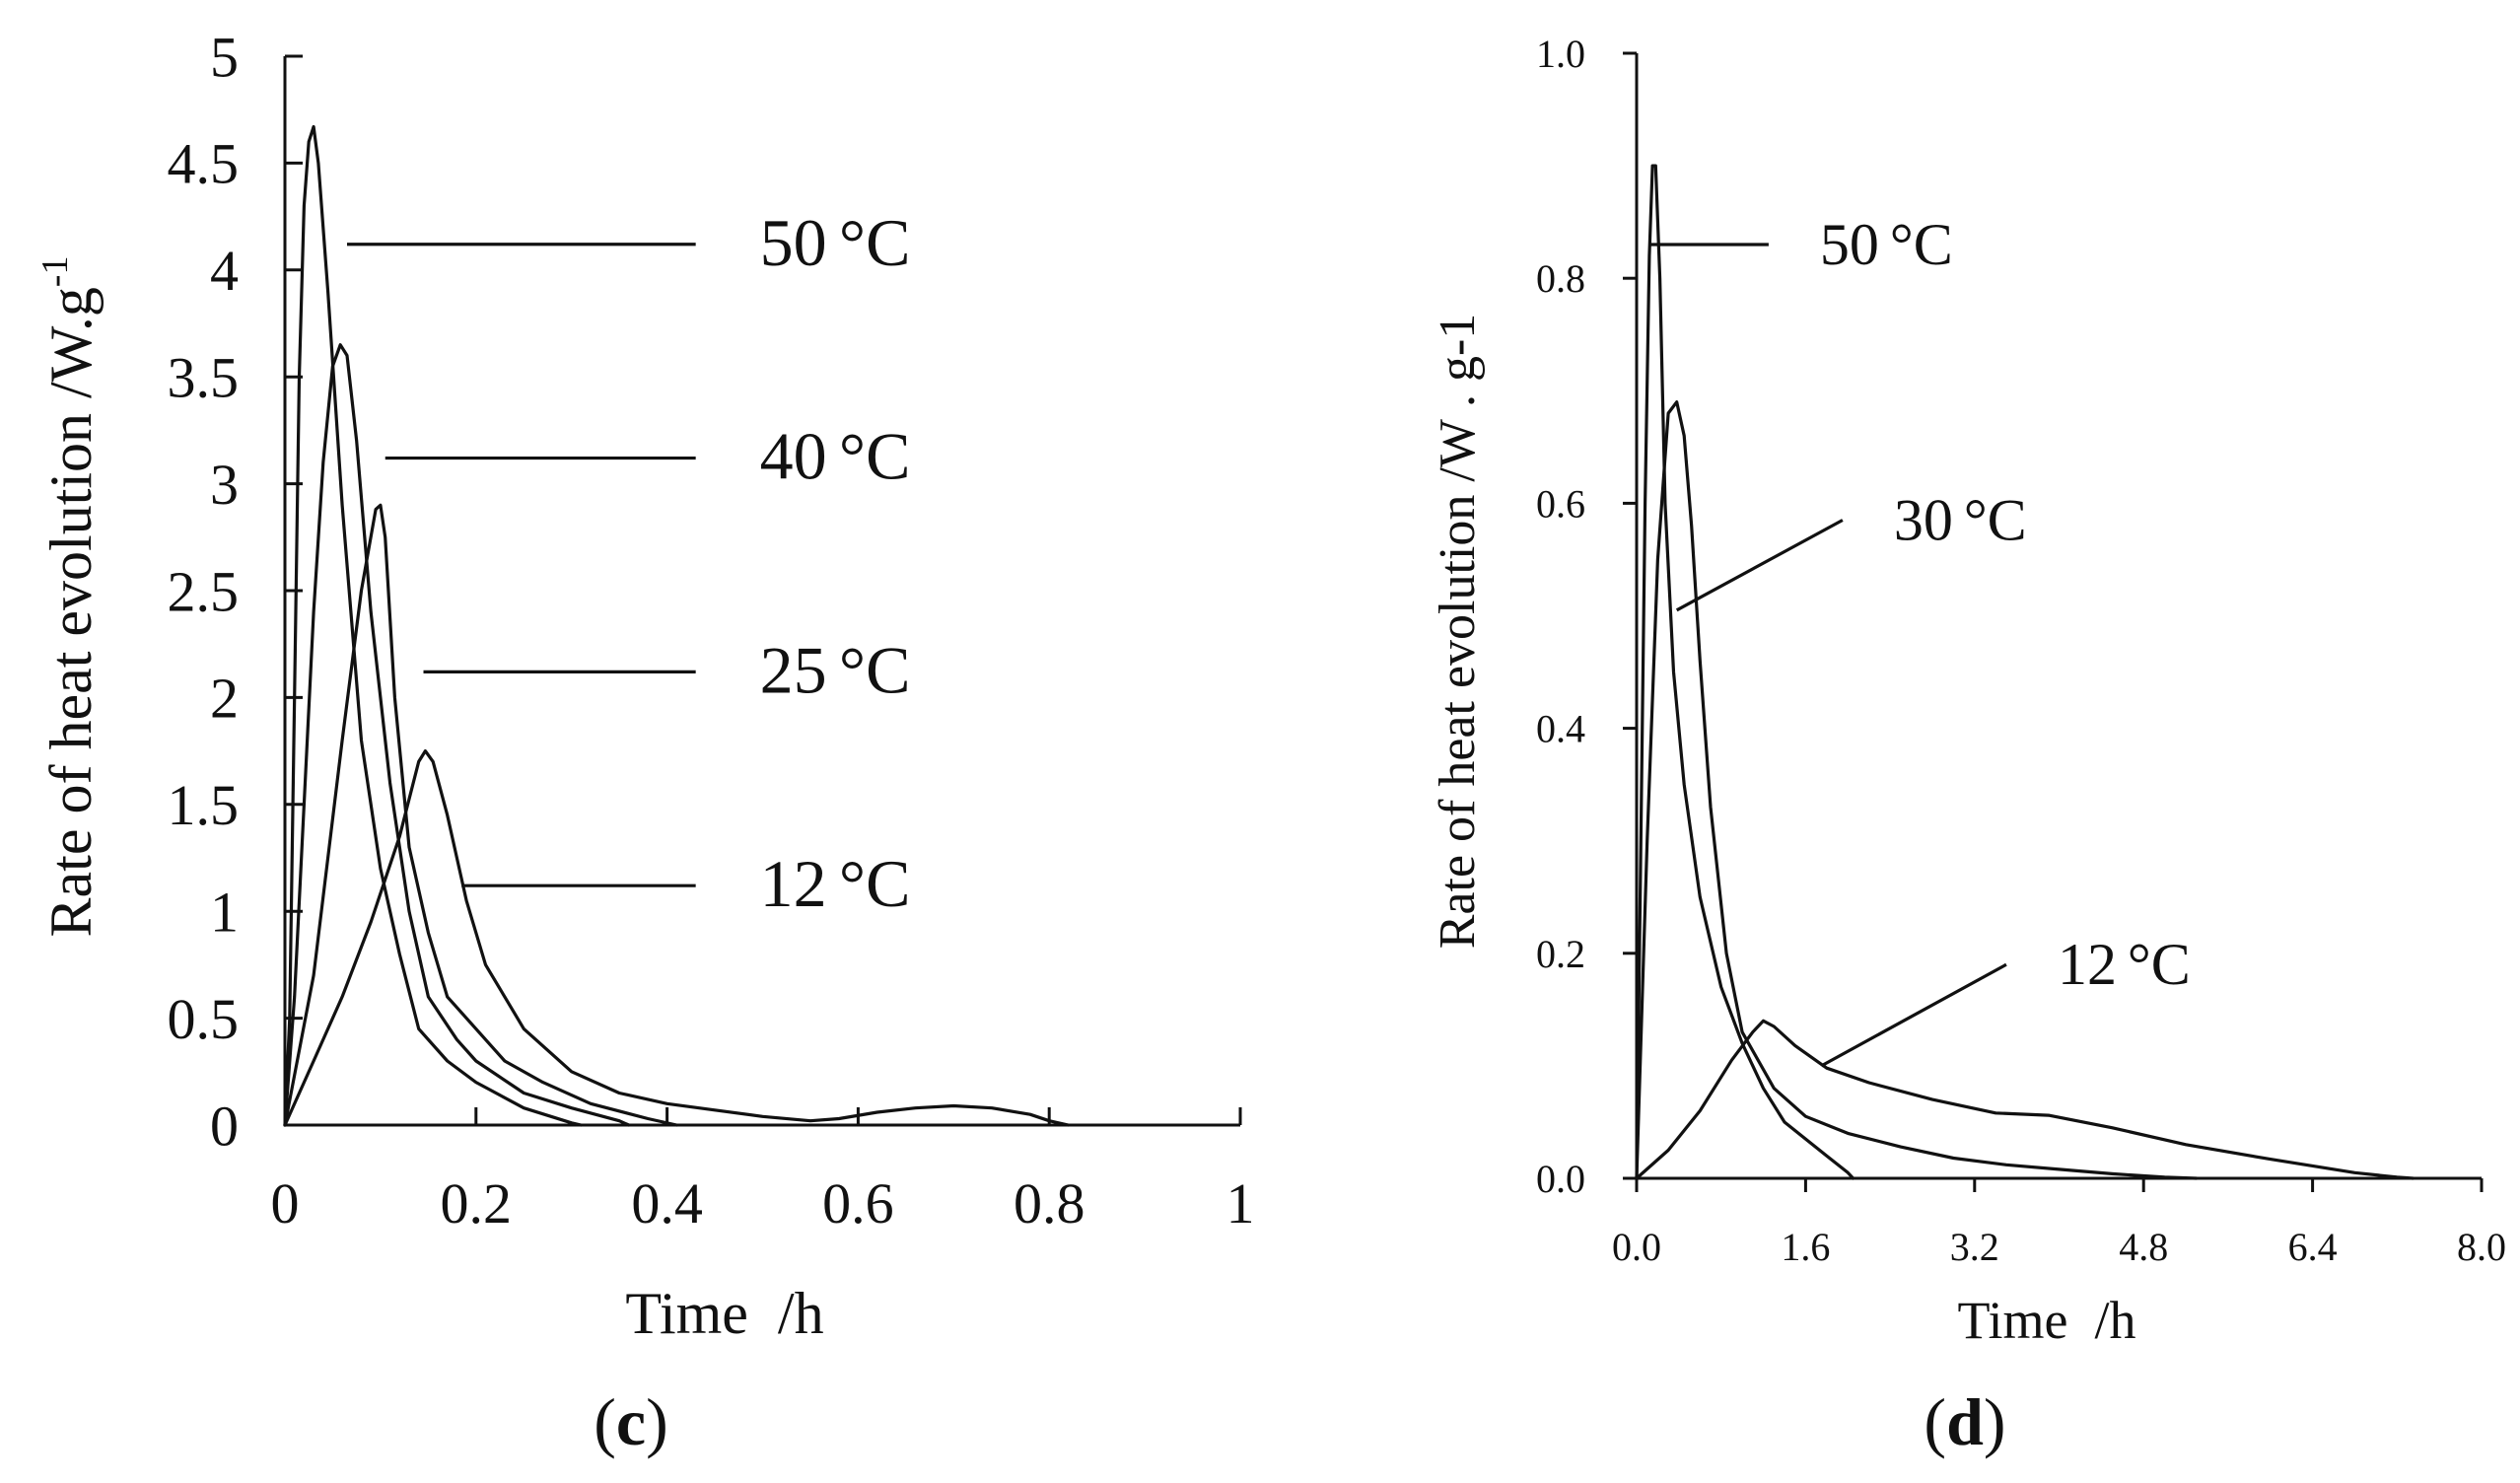 This screenshot has height=1483, width=2520. Describe the element at coordinates (793, 456) in the screenshot. I see `series-label-value: 40` at that location.